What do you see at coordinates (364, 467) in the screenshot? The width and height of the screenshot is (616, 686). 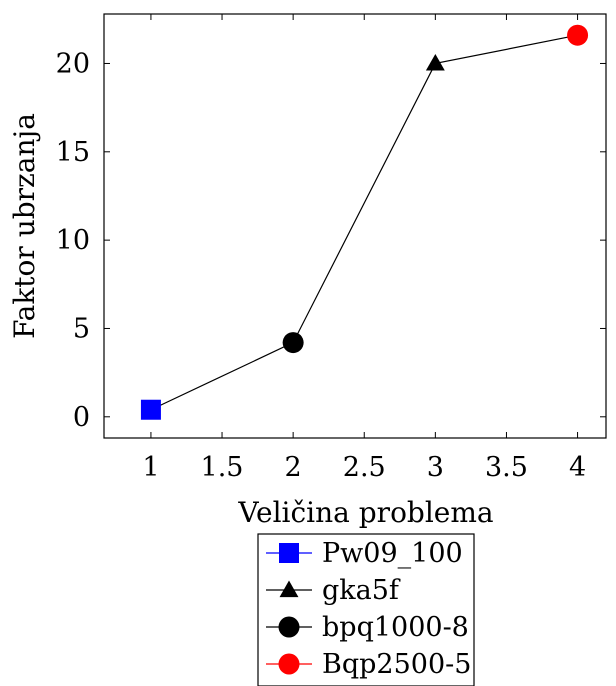 I see `x-tick-label: 2.5` at bounding box center [364, 467].